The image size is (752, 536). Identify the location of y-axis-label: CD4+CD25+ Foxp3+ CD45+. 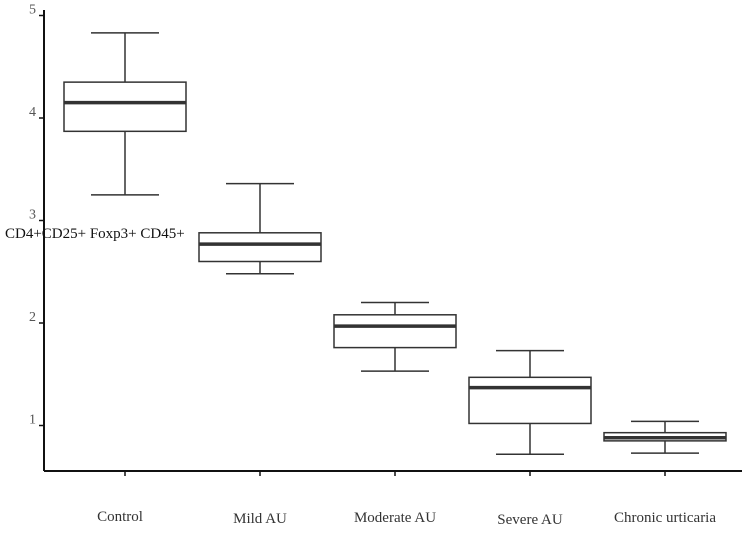
(95, 234).